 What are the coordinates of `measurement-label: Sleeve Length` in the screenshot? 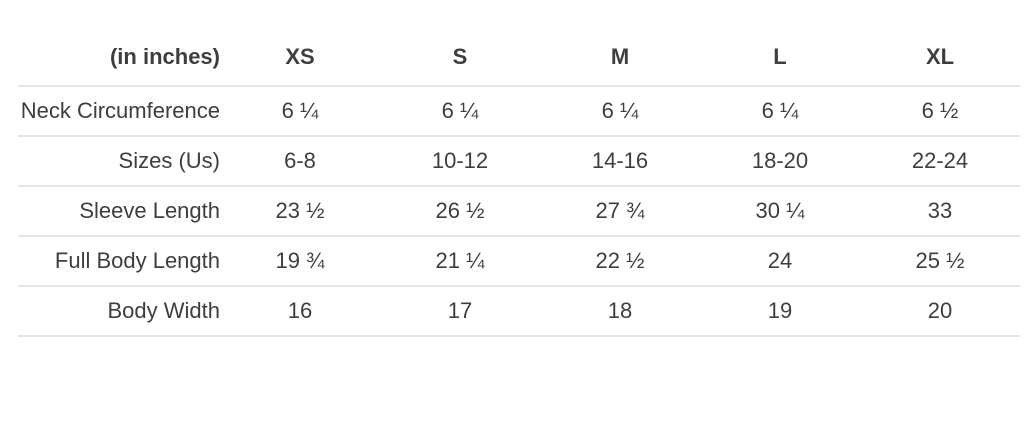 It's located at (119, 211).